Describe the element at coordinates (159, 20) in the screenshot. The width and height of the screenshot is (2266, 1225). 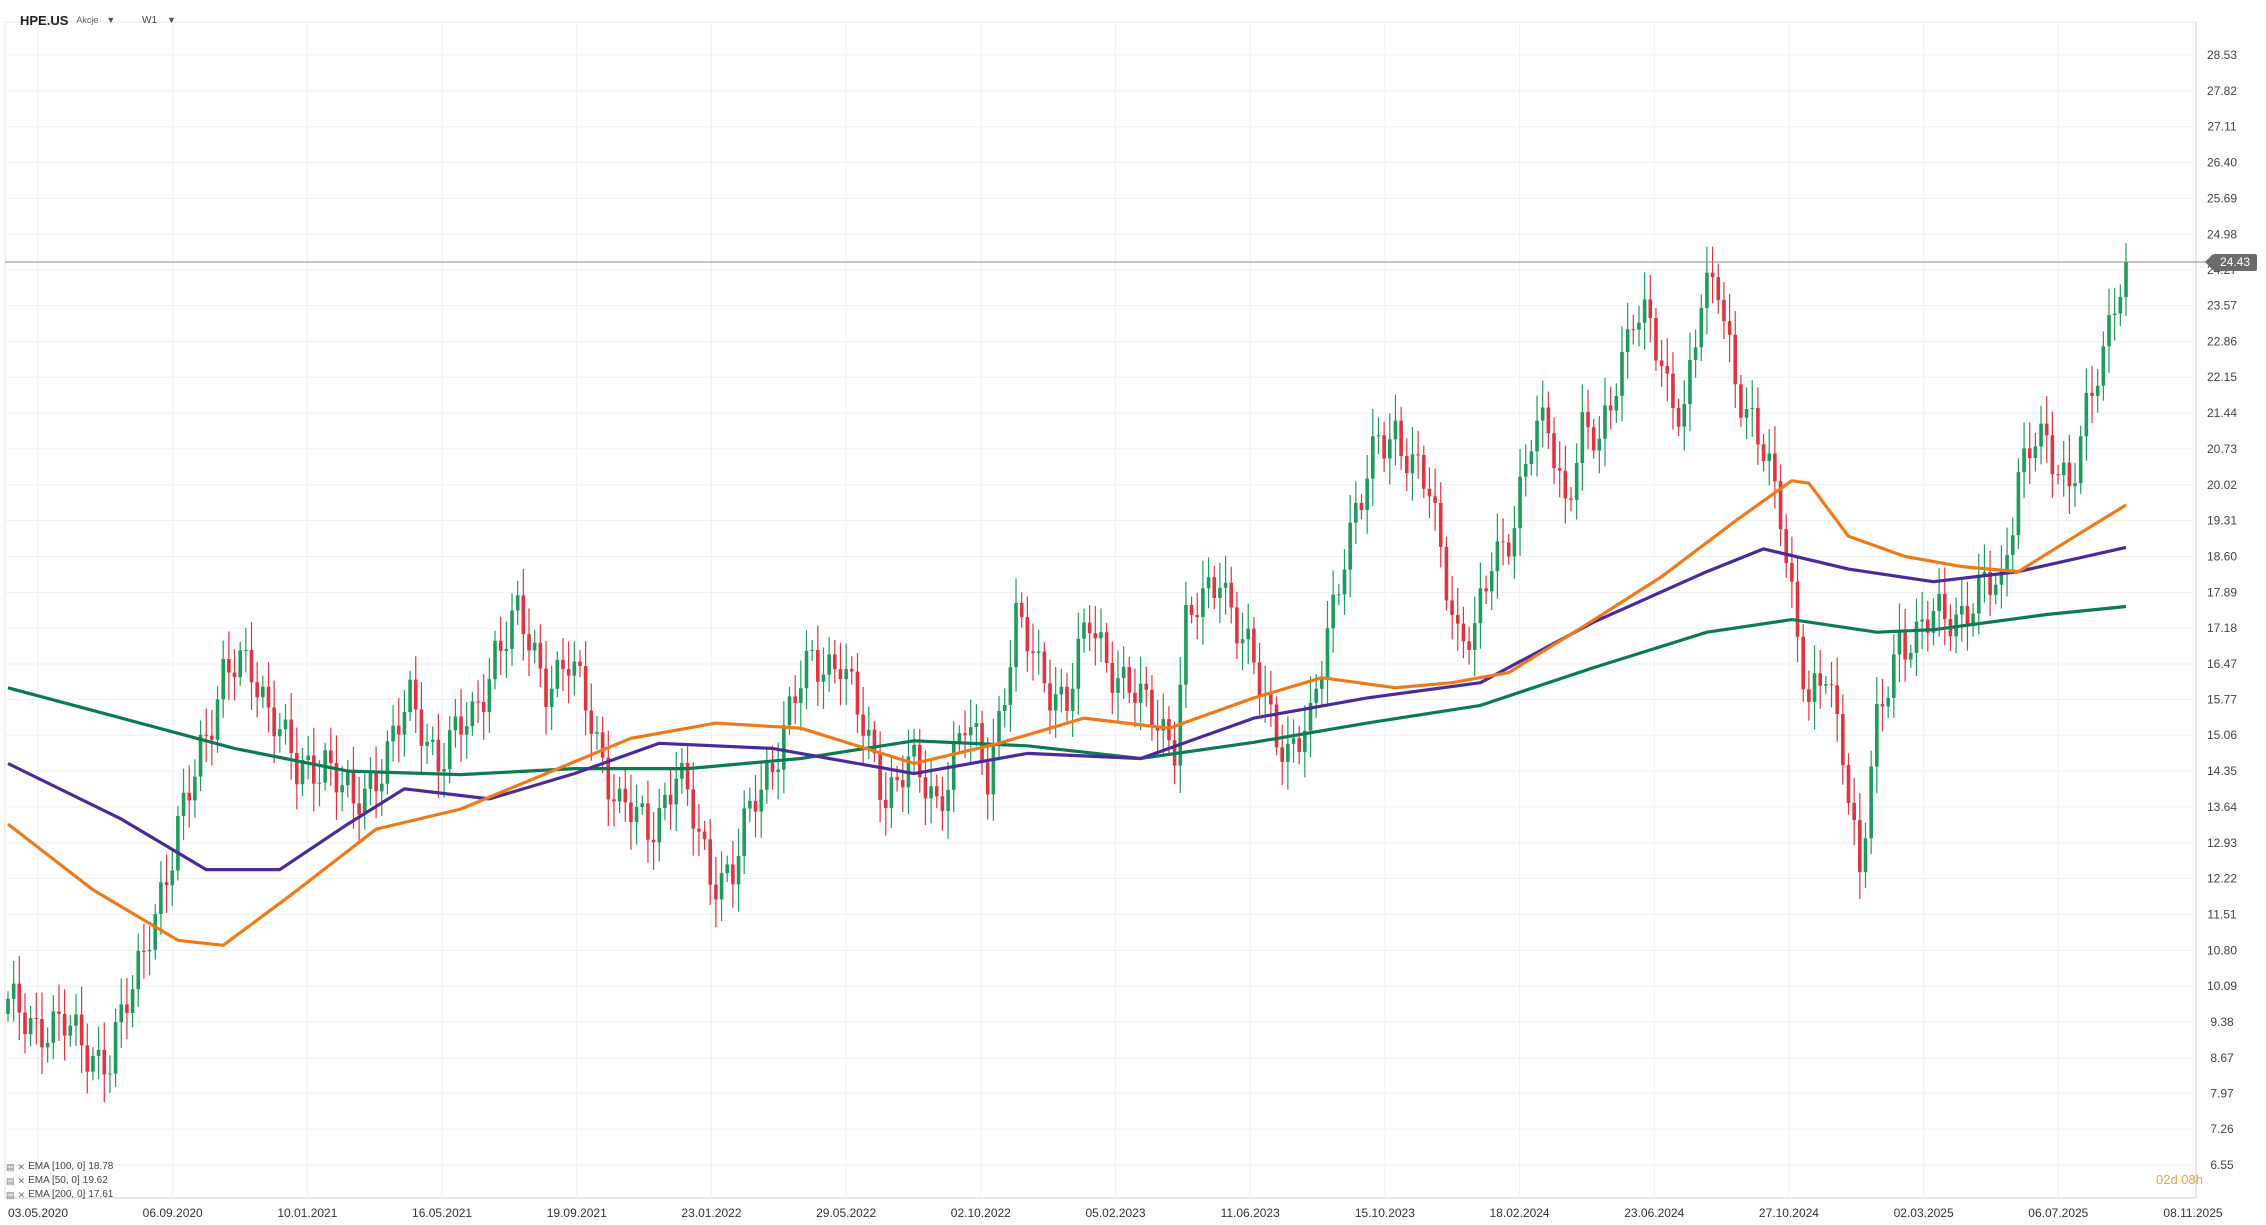
I see `timeframe-selector: W1 ▼` at that location.